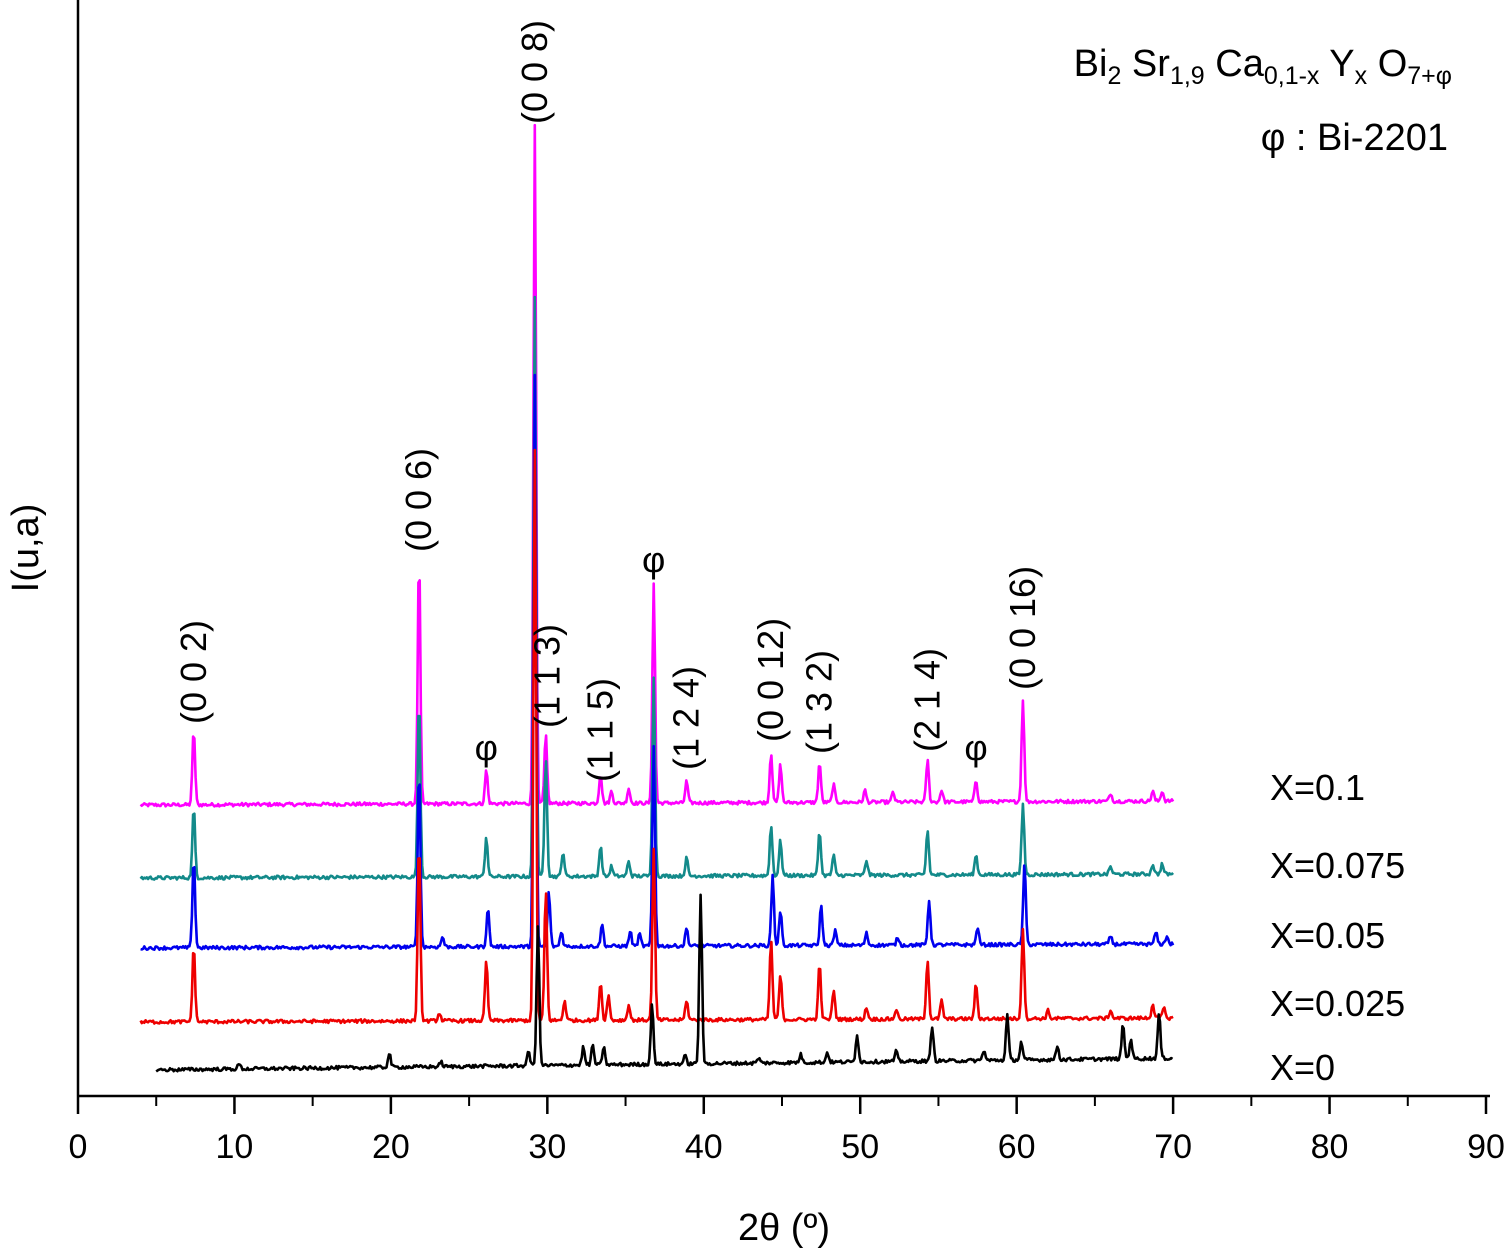 The image size is (1510, 1256). What do you see at coordinates (547, 1147) in the screenshot?
I see `x-tick-label: 30` at bounding box center [547, 1147].